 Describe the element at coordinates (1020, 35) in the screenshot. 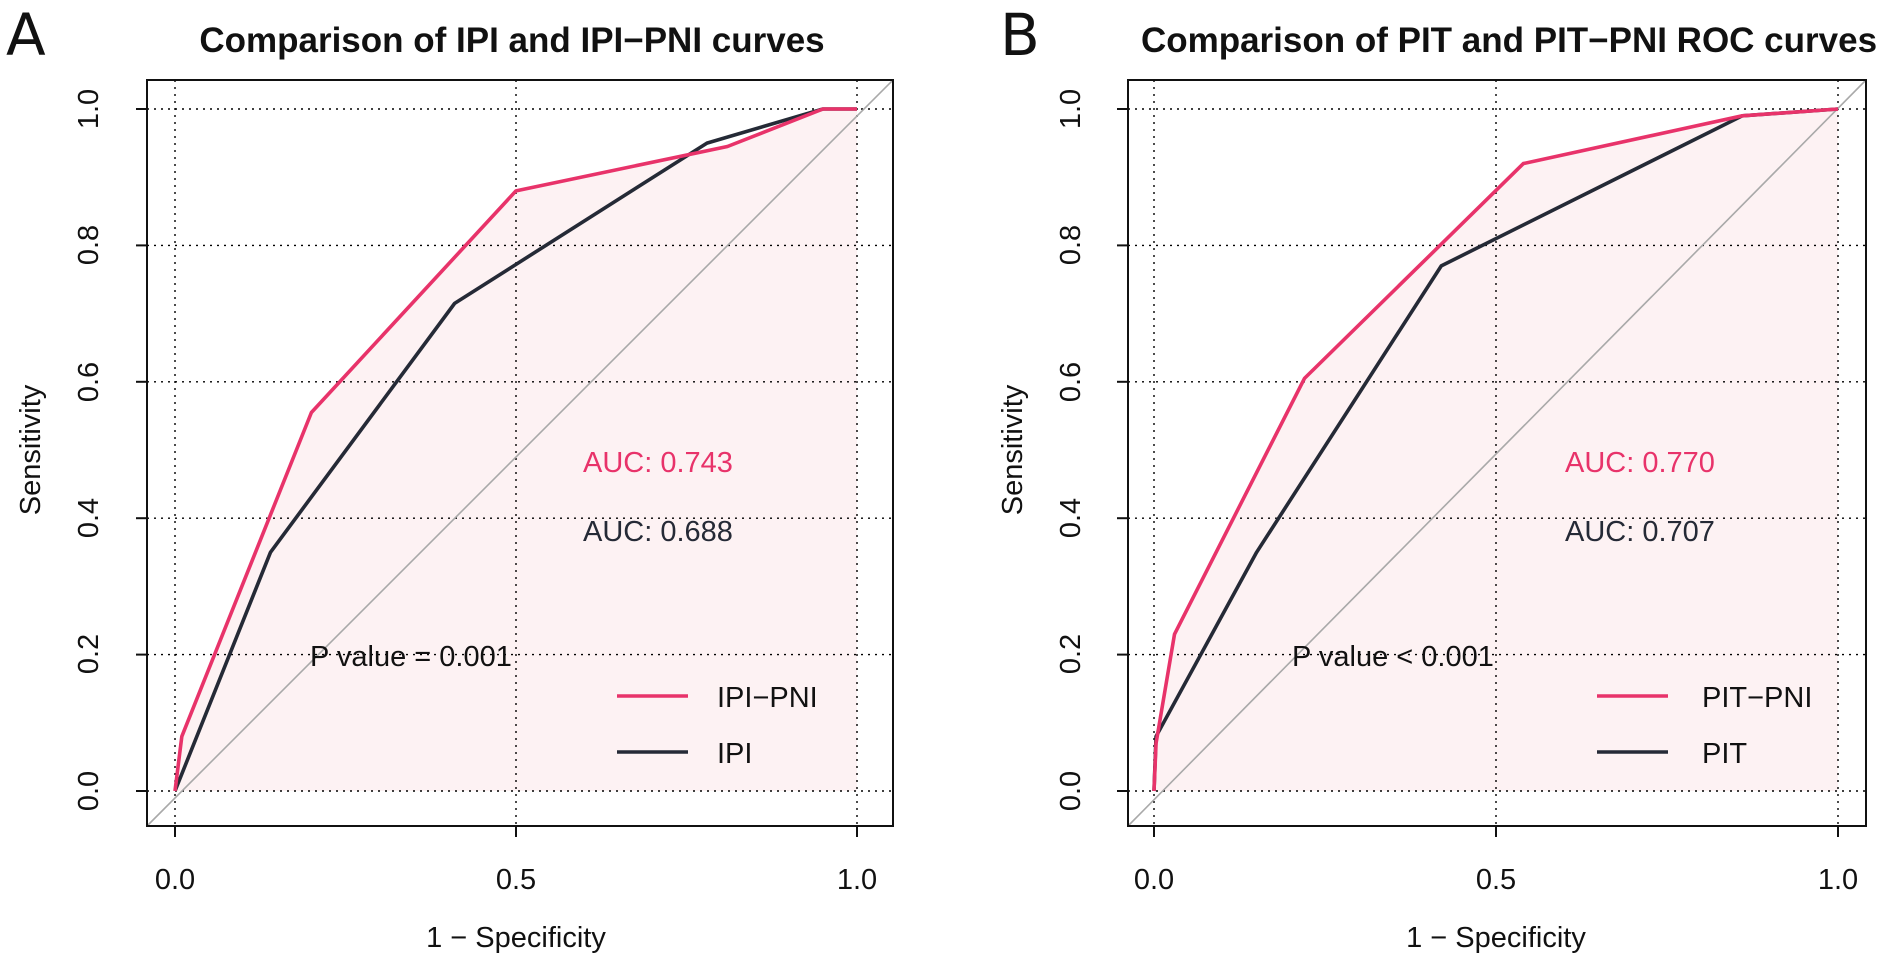

I see `panel-b-letter: B` at that location.